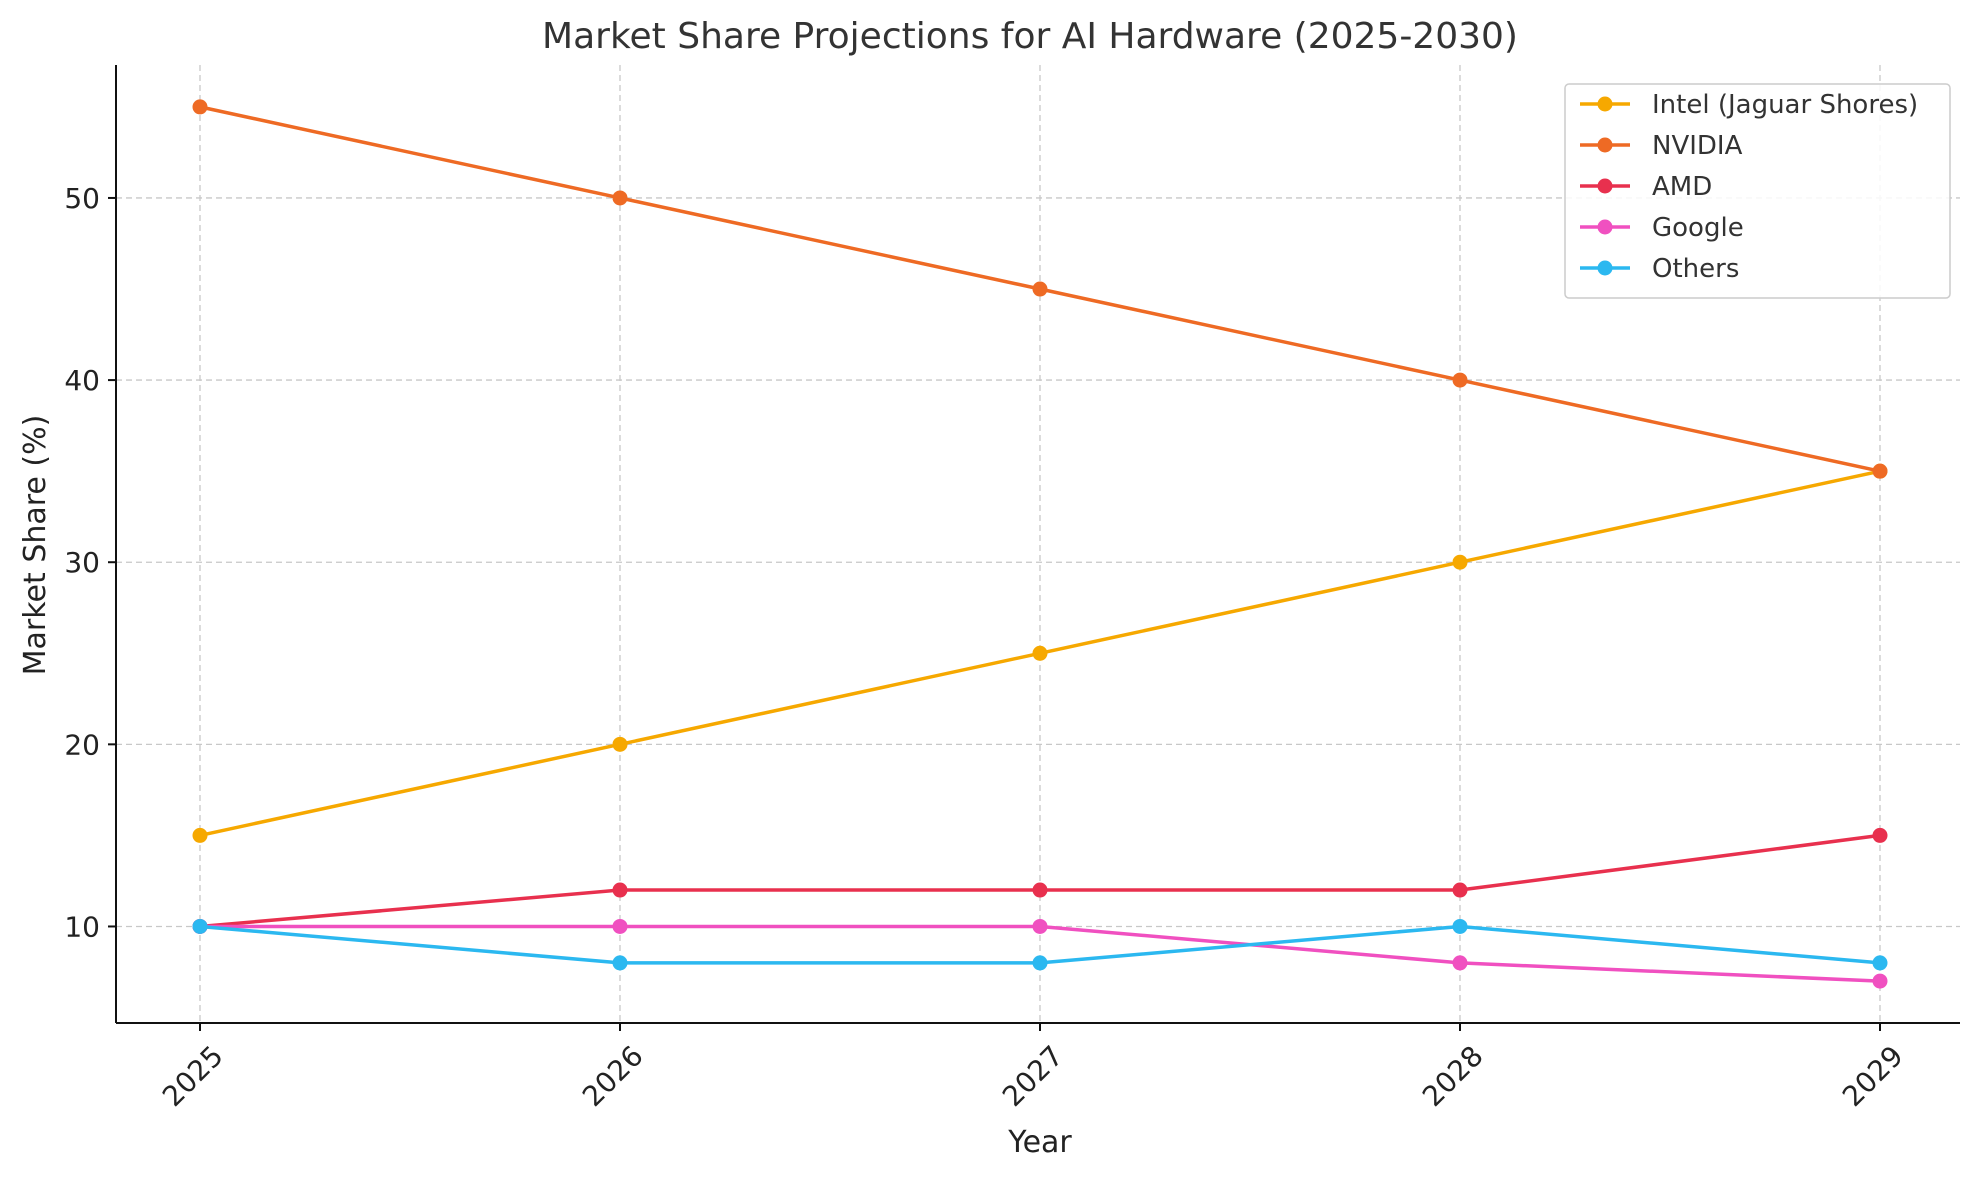  What do you see at coordinates (613, 1076) in the screenshot?
I see `x-tick-label: 2026` at bounding box center [613, 1076].